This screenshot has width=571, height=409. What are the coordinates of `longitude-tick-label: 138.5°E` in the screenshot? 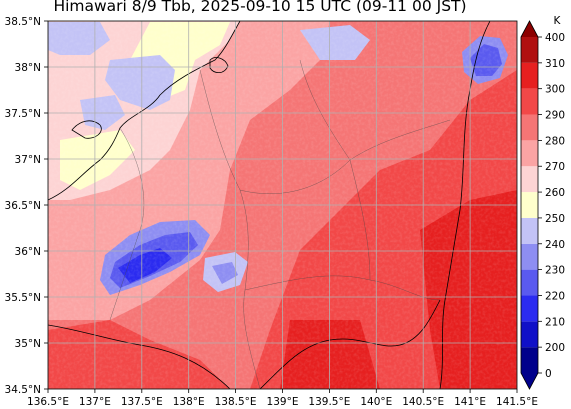 It's located at (236, 402).